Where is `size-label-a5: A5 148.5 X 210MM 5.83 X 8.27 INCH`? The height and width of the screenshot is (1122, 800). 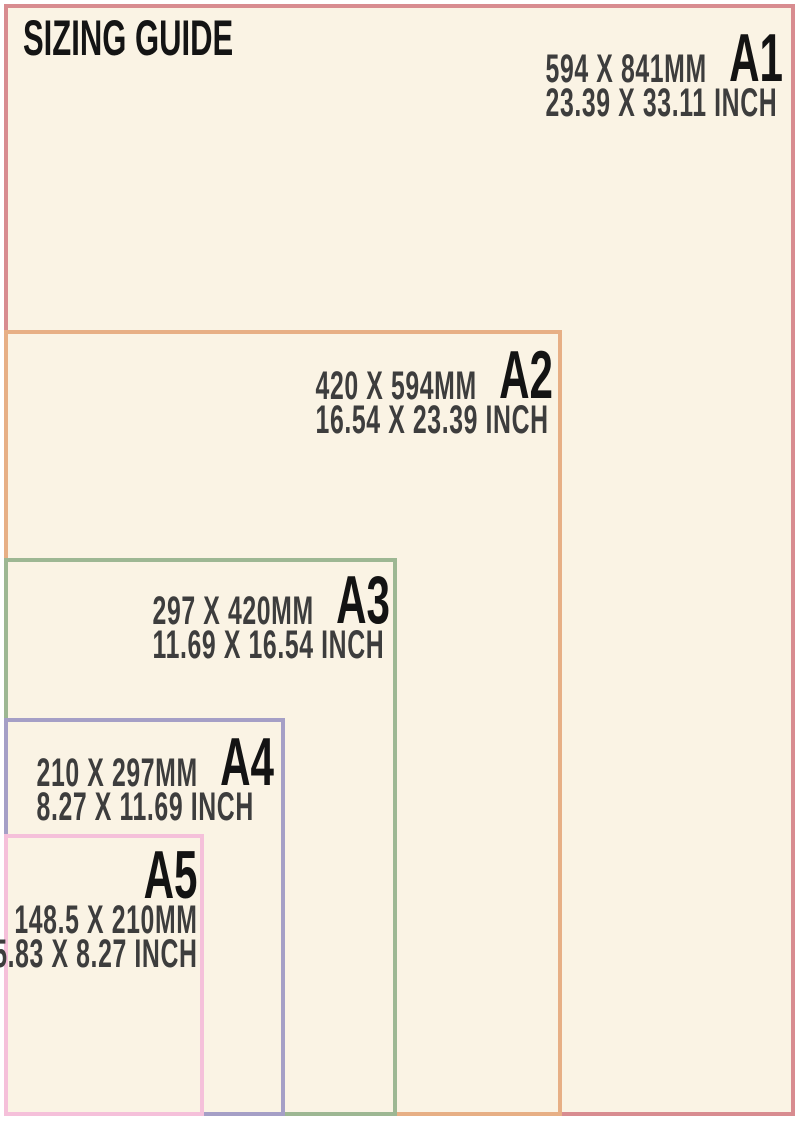 size-label-a5: A5 148.5 X 210MM 5.83 X 8.27 INCH is located at coordinates (98, 906).